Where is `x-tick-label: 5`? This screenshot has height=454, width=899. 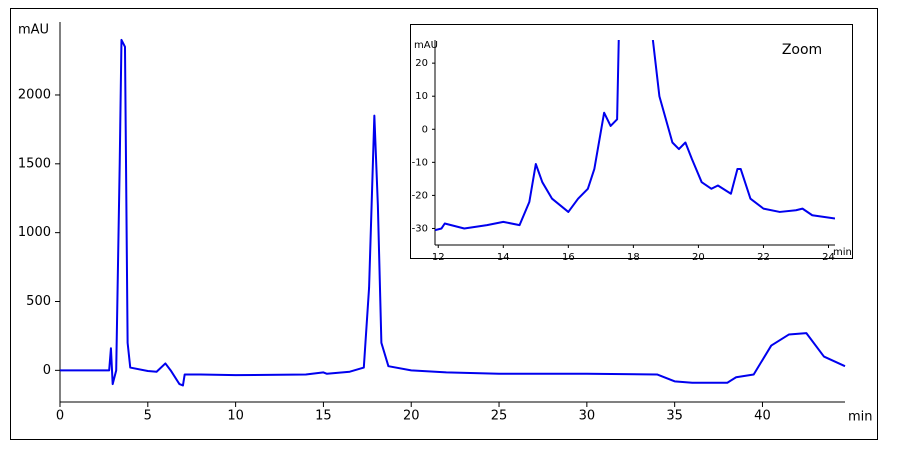 x-tick-label: 5 is located at coordinates (148, 416).